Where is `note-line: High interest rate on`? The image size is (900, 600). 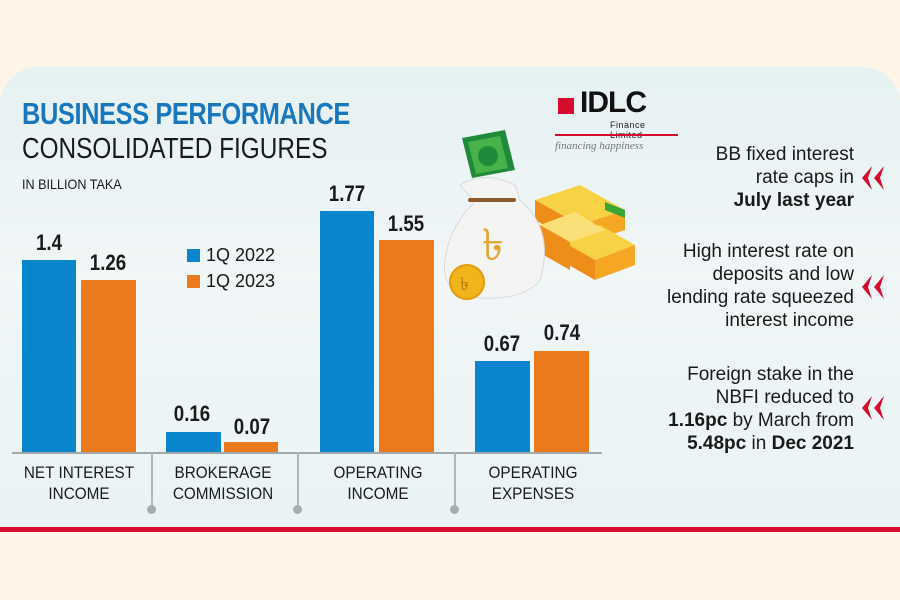
note-line: High interest rate on is located at coordinates (768, 251).